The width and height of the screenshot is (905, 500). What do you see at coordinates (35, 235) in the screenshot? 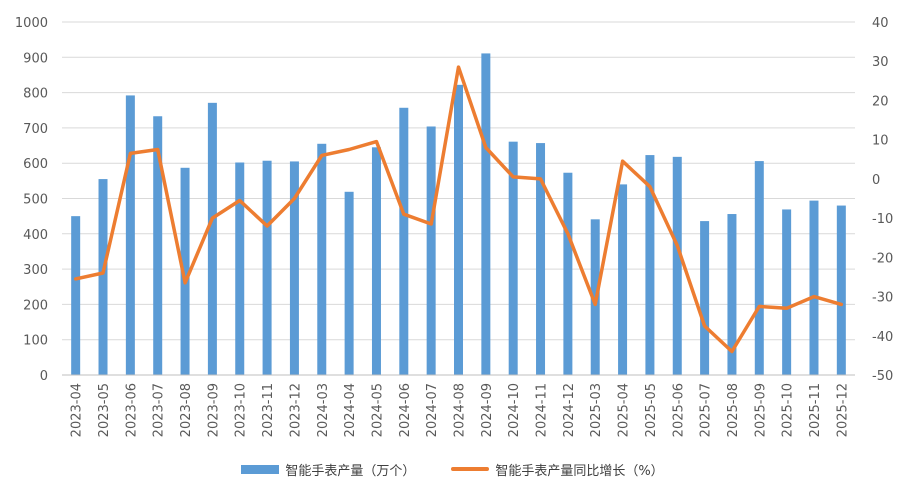
I see `y-left-tick-label: 400` at bounding box center [35, 235].